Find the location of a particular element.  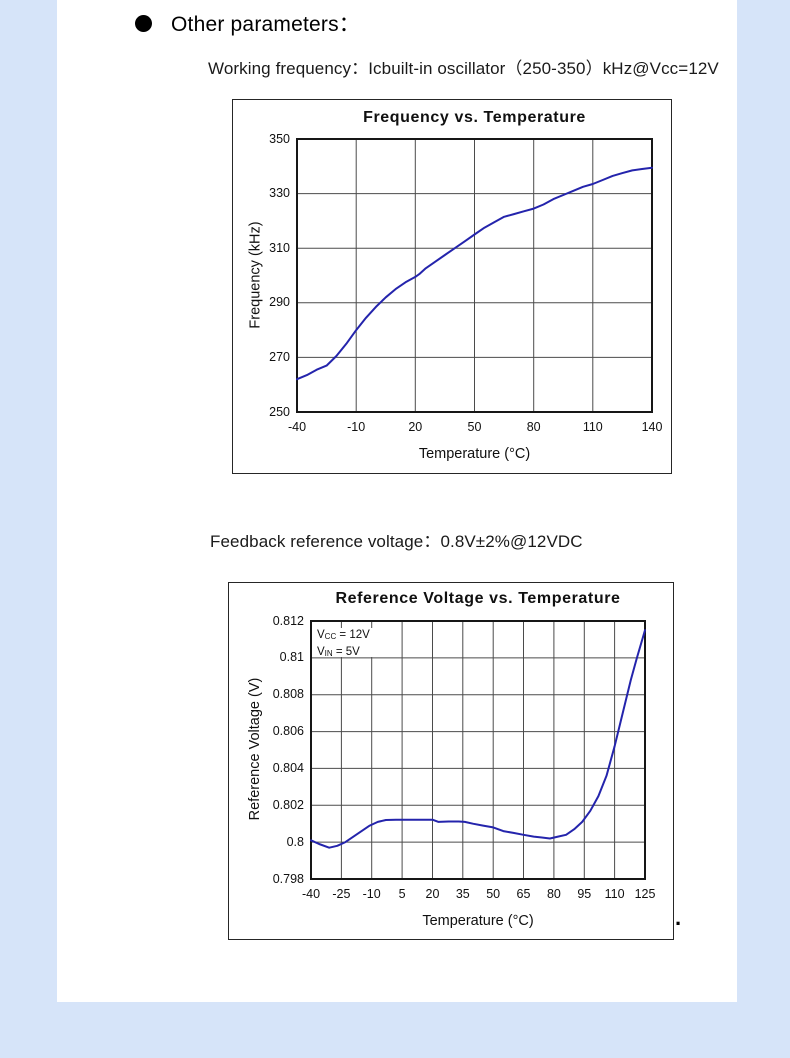

test-conditions-annotation: VCC = 12V VIN = 5V is located at coordinates (353, 643).